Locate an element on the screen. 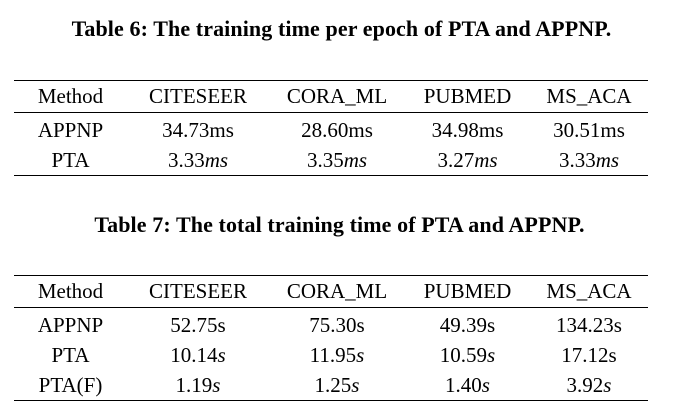 This screenshot has width=691, height=417. value-cell: 49.39s is located at coordinates (467, 324).